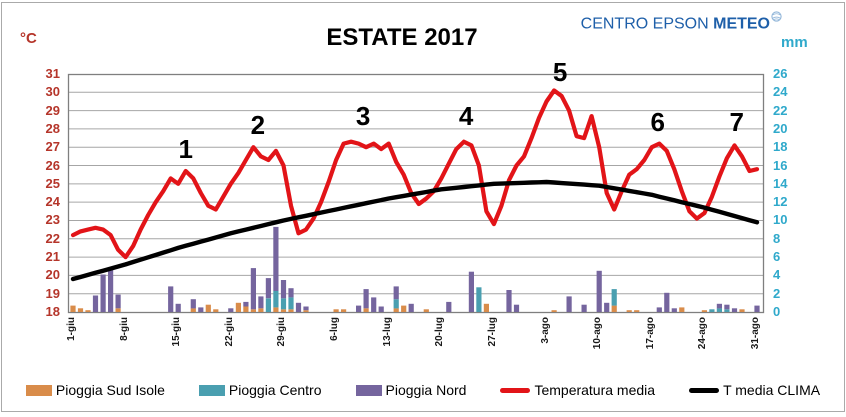 The height and width of the screenshot is (417, 846). What do you see at coordinates (777, 311) in the screenshot?
I see `rain-tick-label: 0` at bounding box center [777, 311].